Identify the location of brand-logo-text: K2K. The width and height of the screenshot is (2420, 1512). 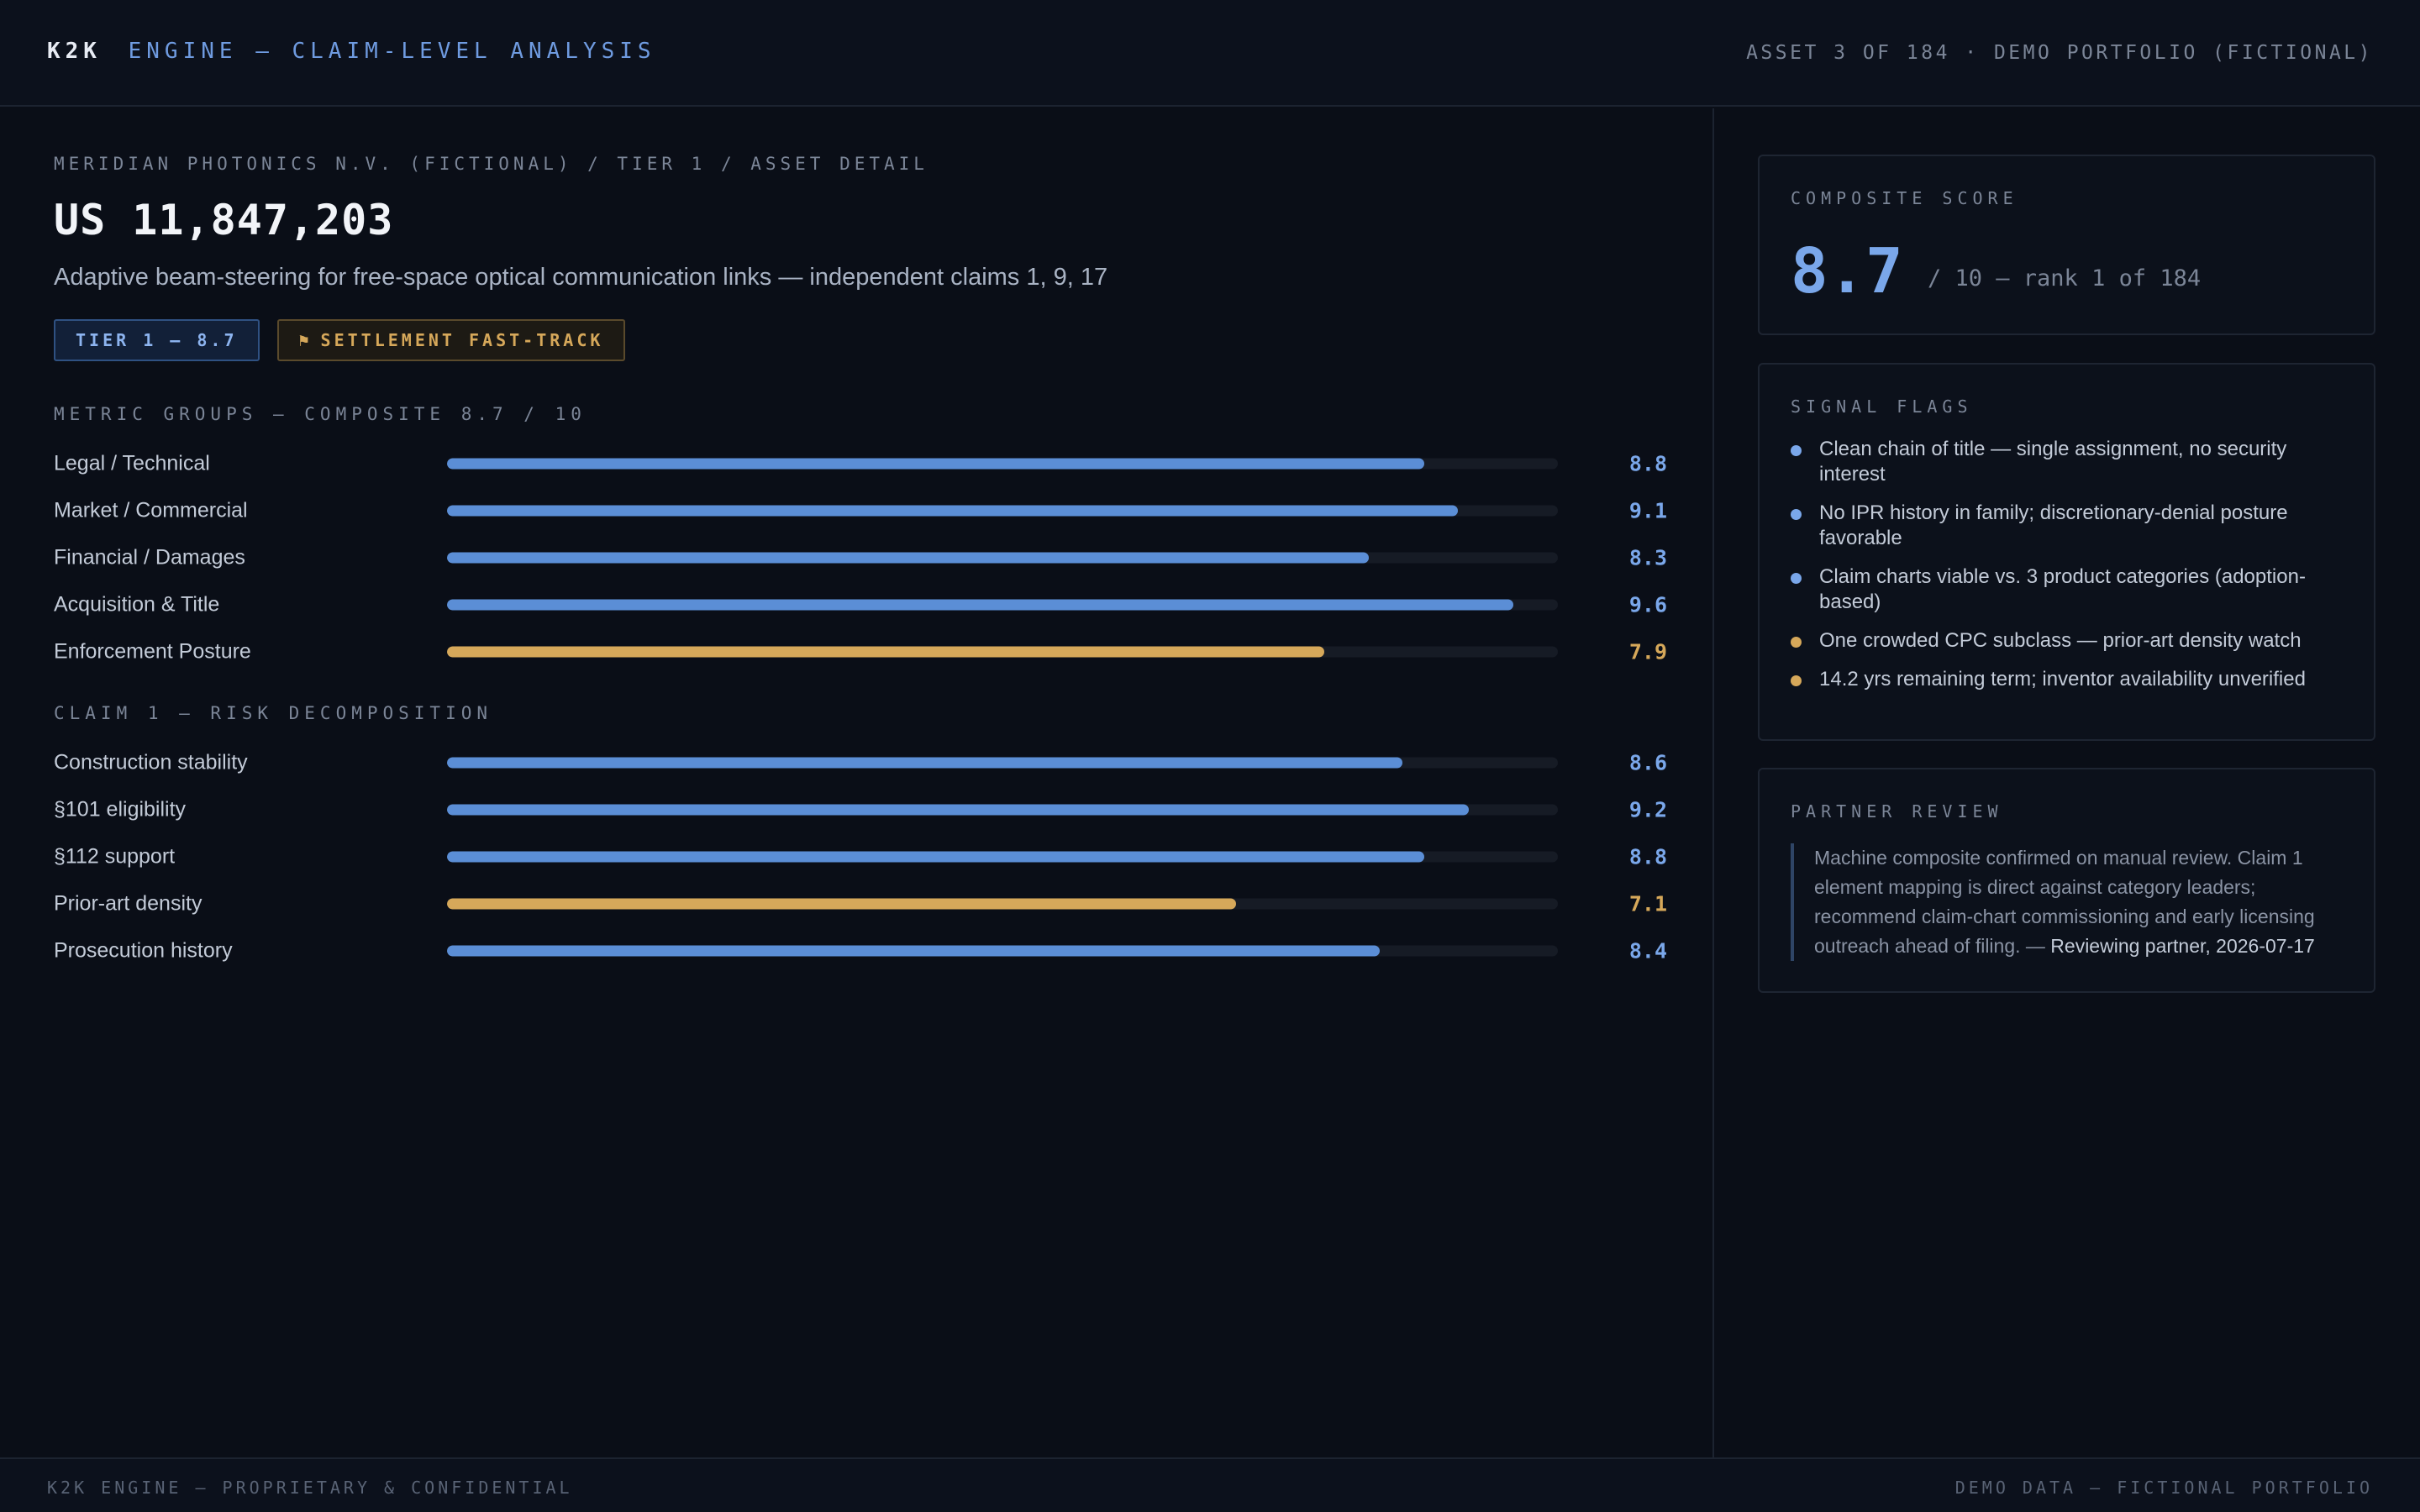
(75, 51).